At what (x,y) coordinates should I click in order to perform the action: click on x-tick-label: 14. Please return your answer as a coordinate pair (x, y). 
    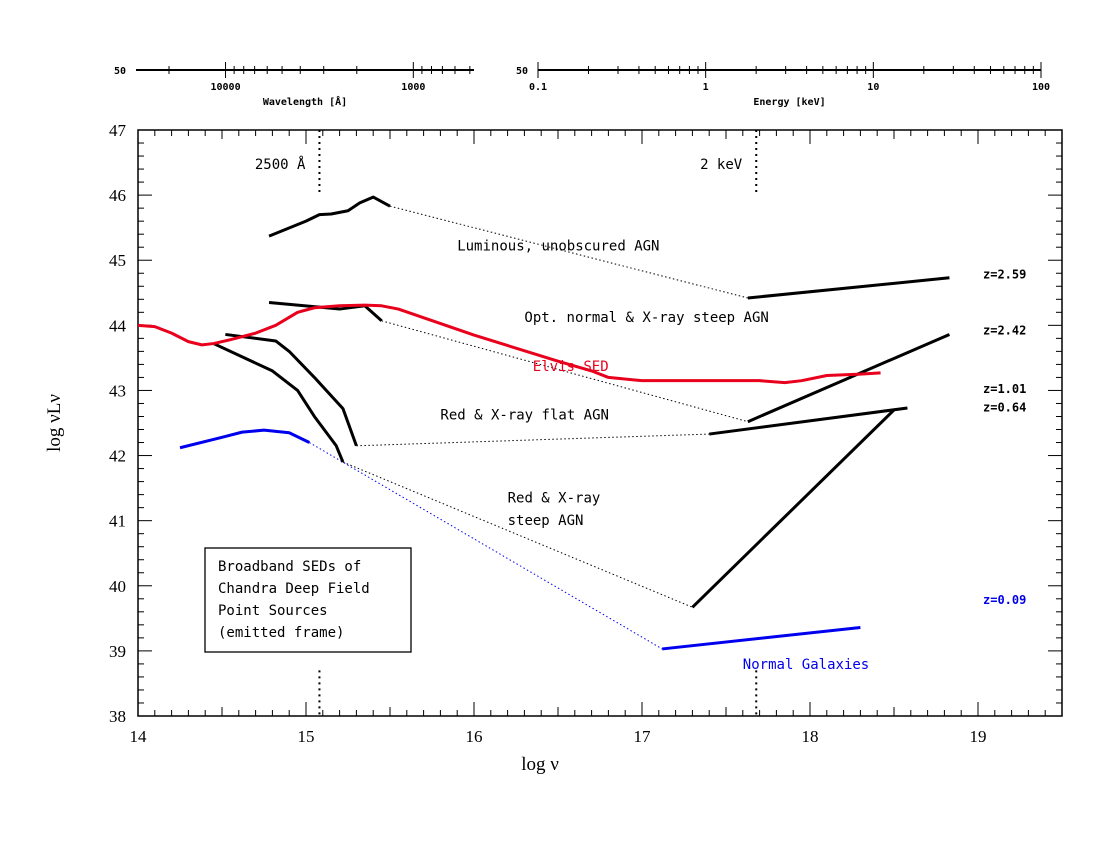
    Looking at the image, I should click on (139, 736).